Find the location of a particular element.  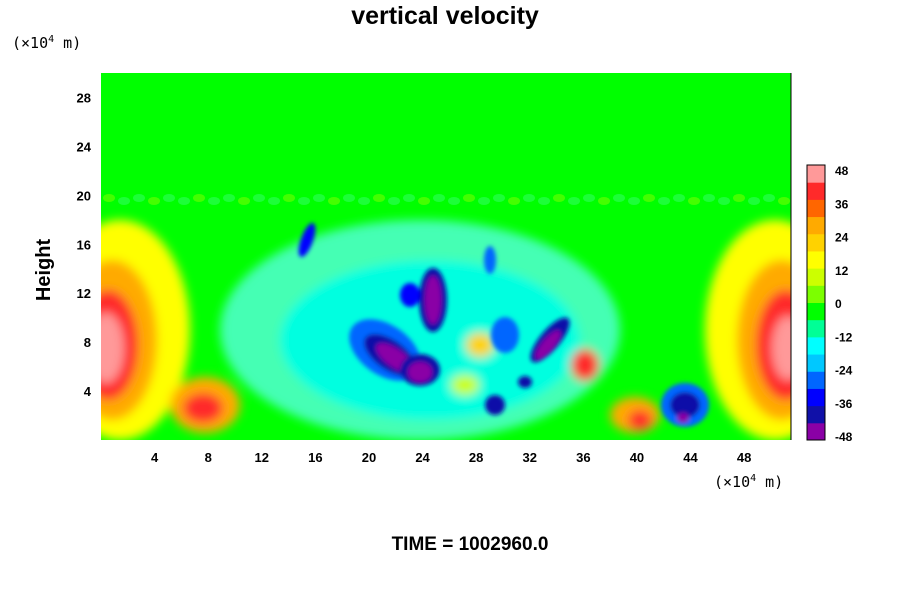

colorbar-tick-label: -24 is located at coordinates (844, 371).